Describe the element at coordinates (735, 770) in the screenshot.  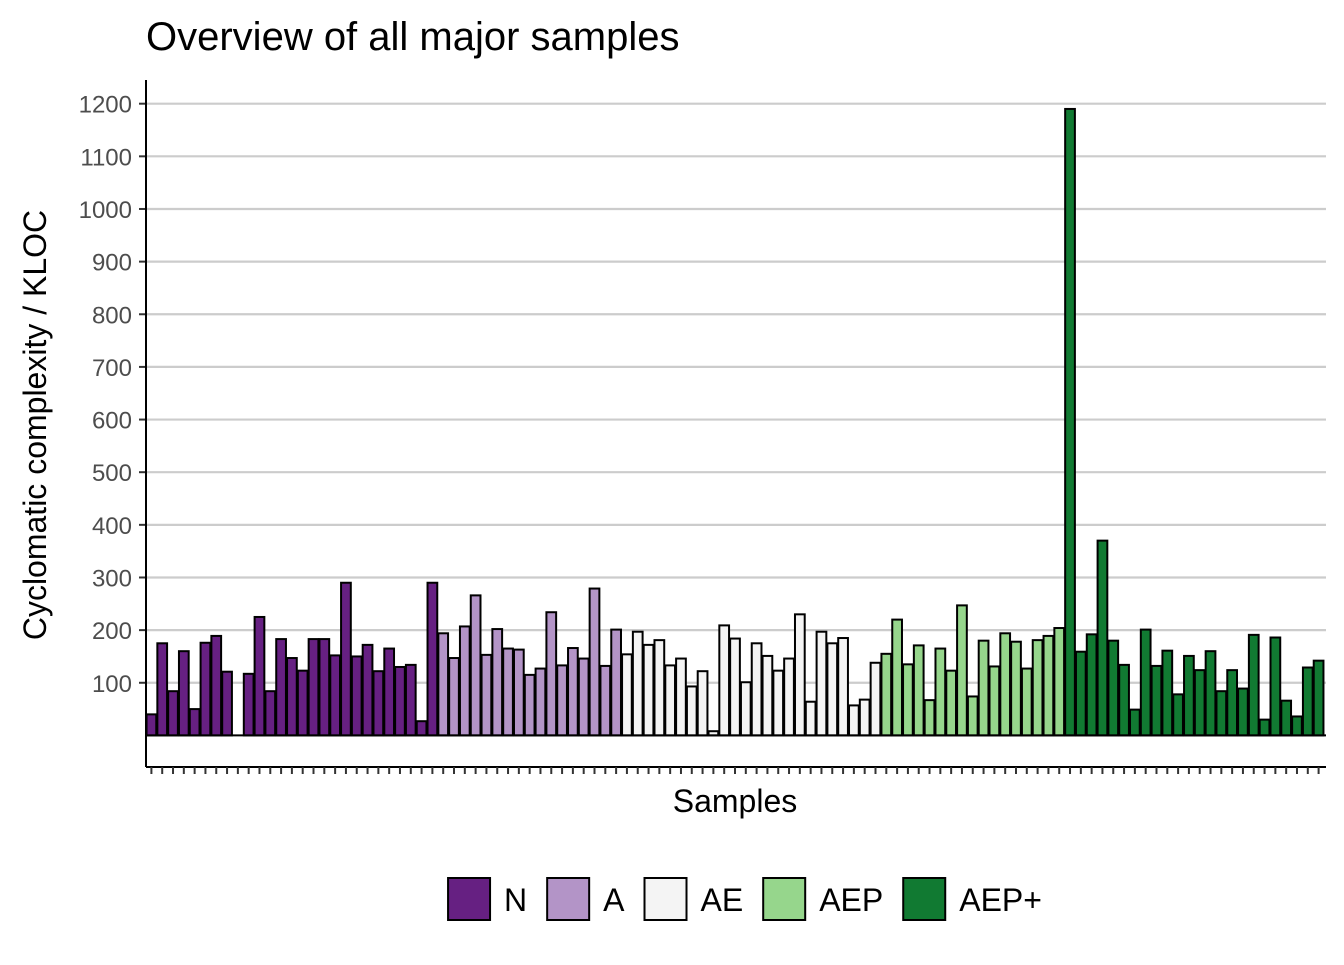
I see `x-ticks` at that location.